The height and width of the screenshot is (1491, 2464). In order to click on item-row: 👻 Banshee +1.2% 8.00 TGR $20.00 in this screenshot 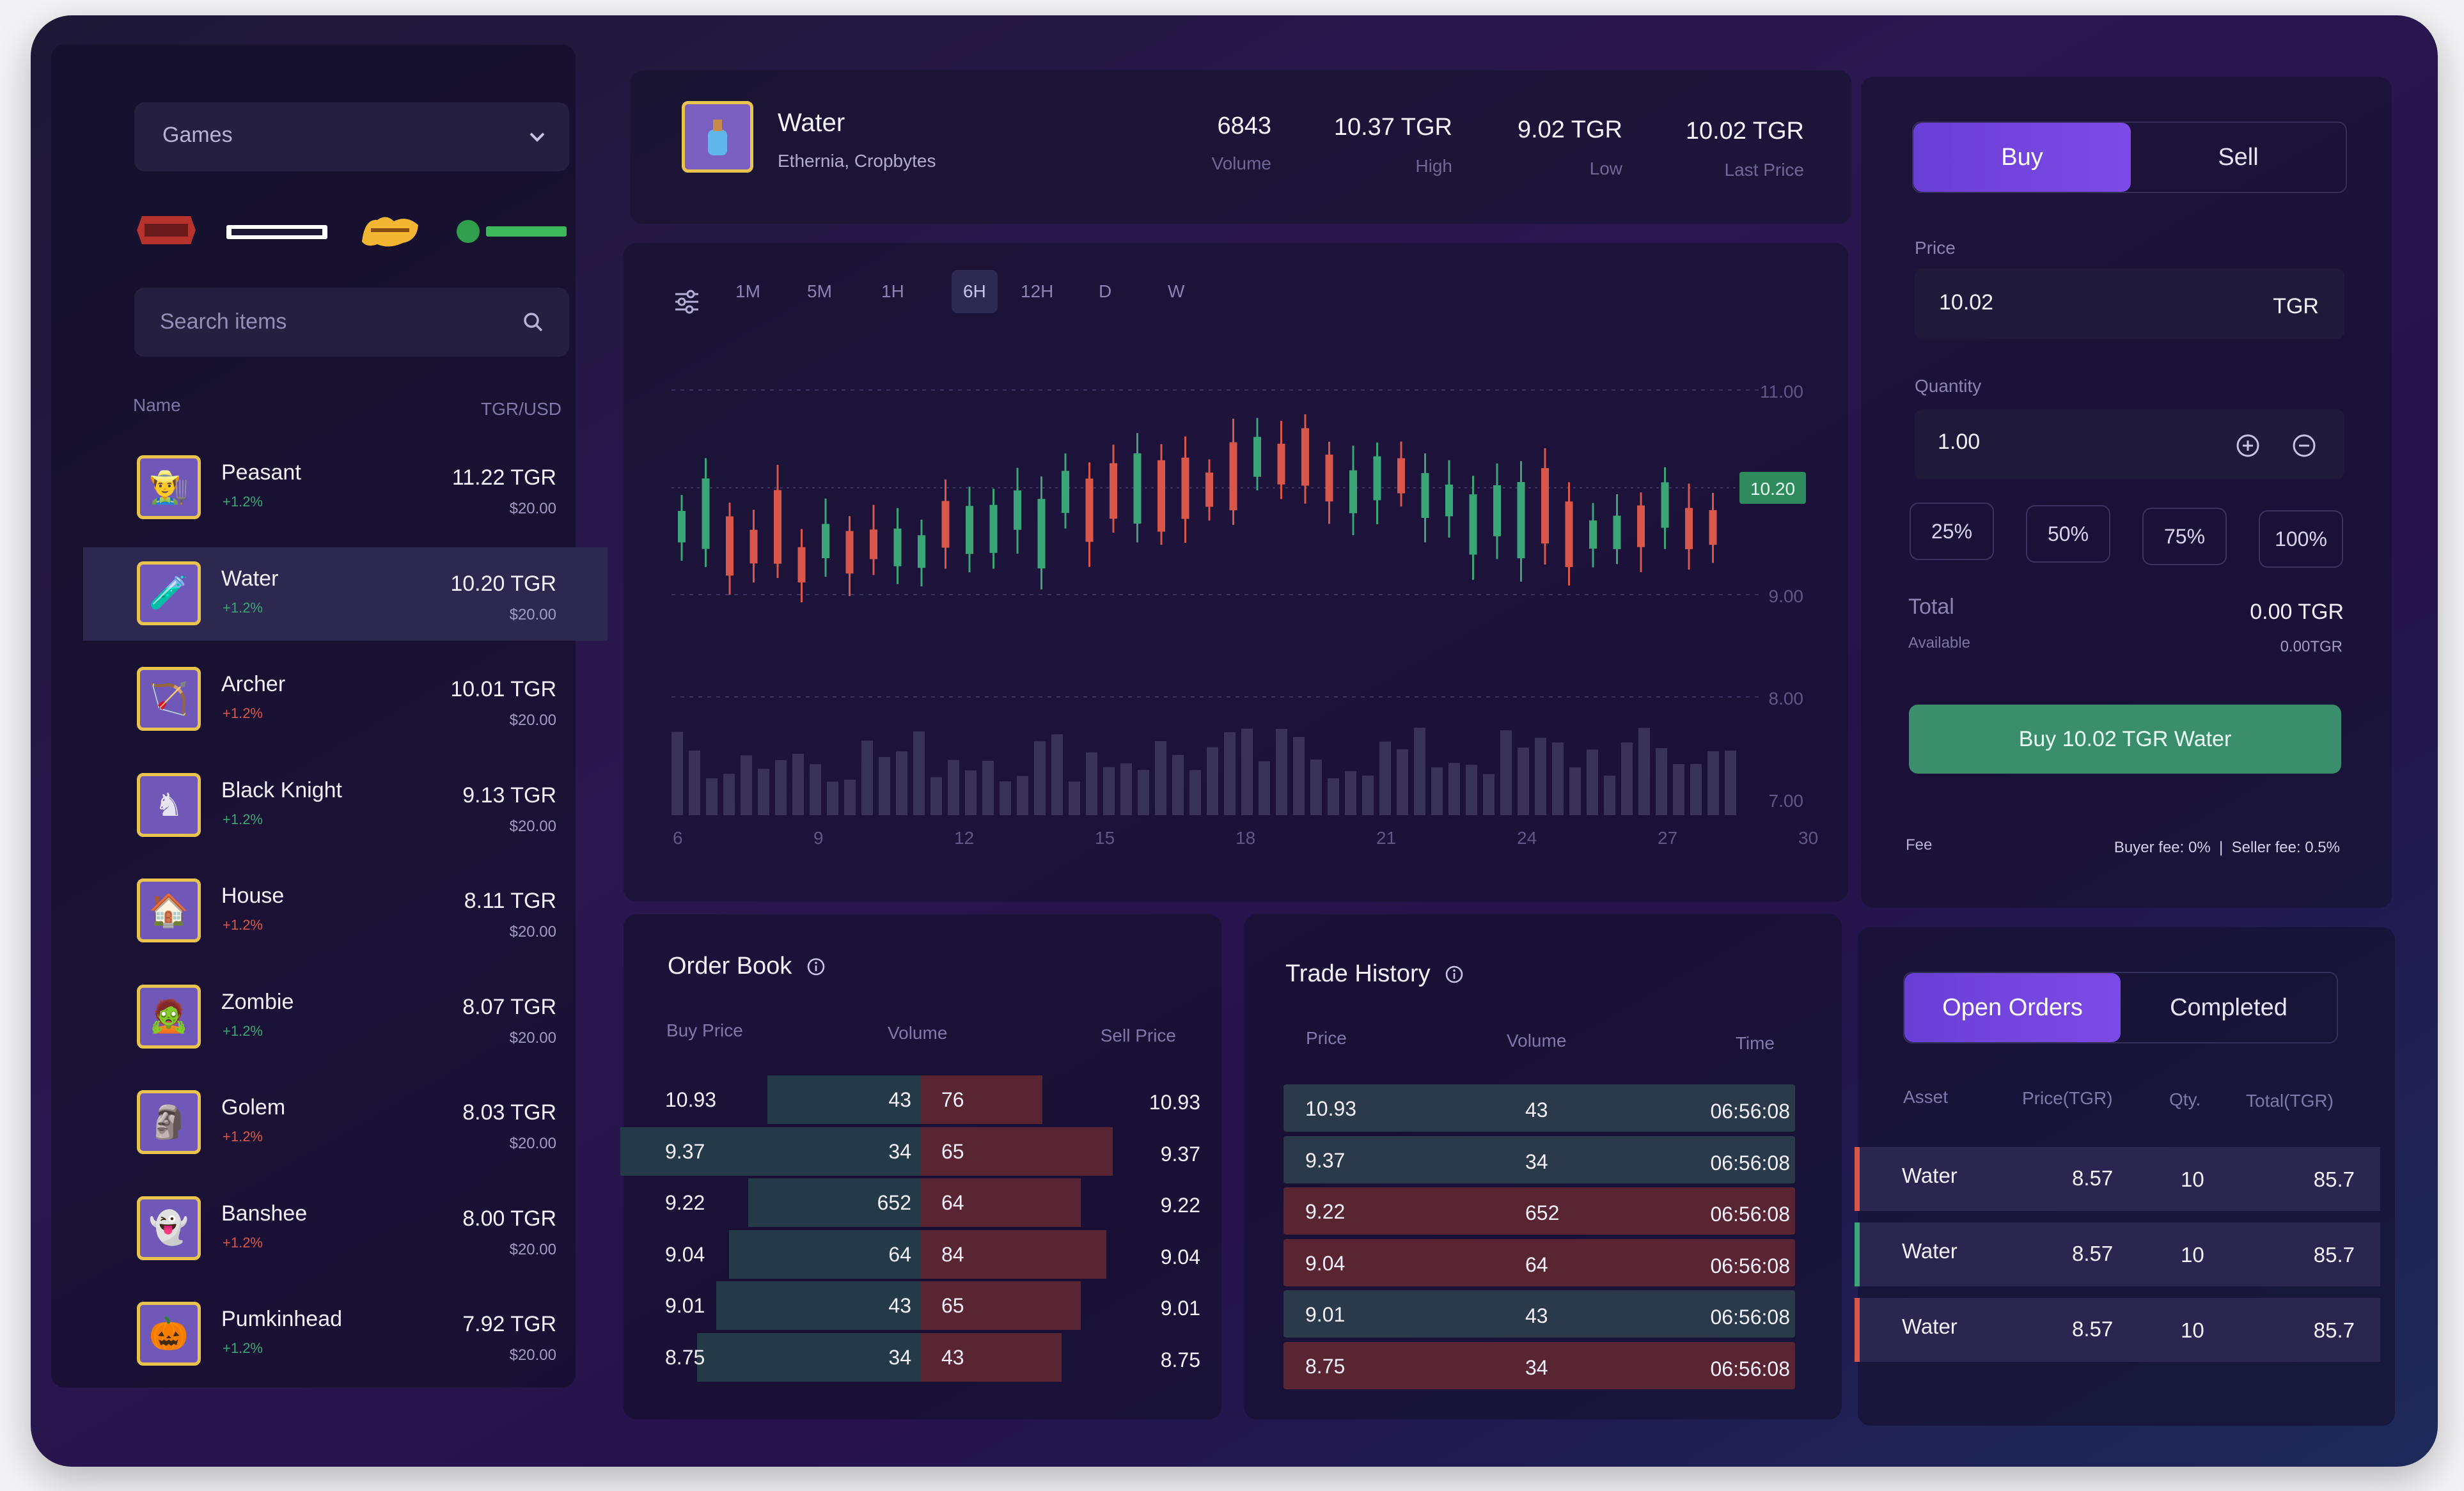, I will do `click(345, 1229)`.